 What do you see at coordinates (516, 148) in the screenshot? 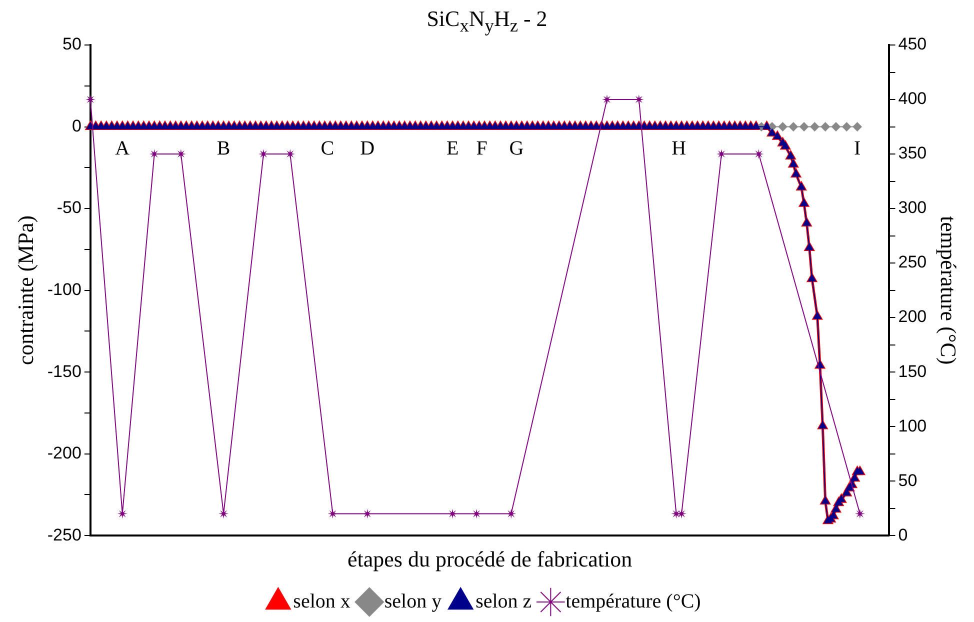
I see `x-tick-label: G` at bounding box center [516, 148].